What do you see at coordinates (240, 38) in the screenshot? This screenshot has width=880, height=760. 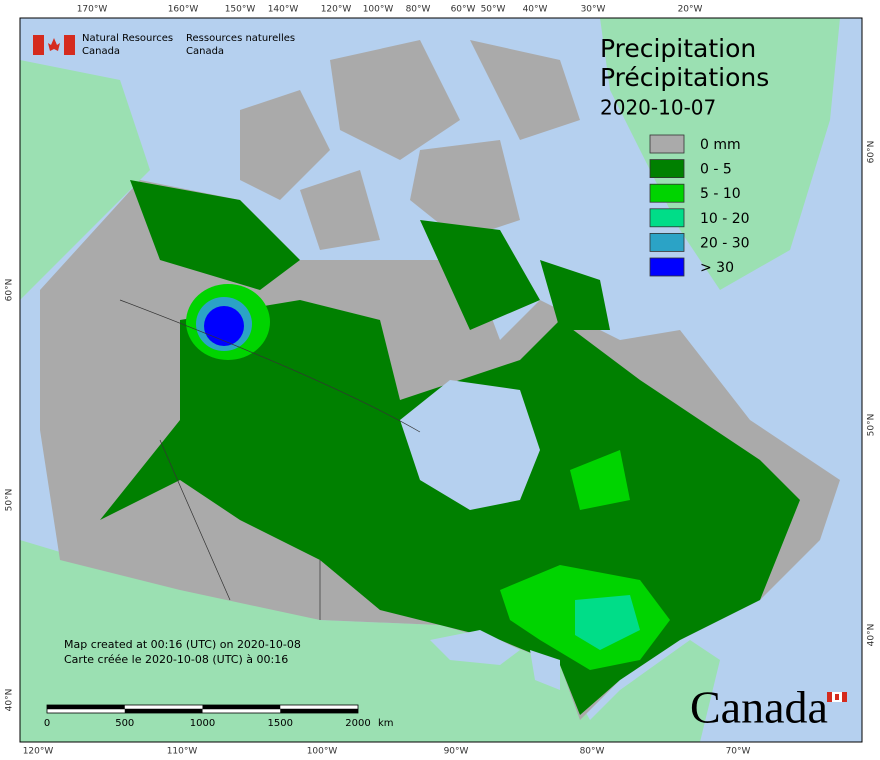 I see `agency-fr: Ressources naturelles` at bounding box center [240, 38].